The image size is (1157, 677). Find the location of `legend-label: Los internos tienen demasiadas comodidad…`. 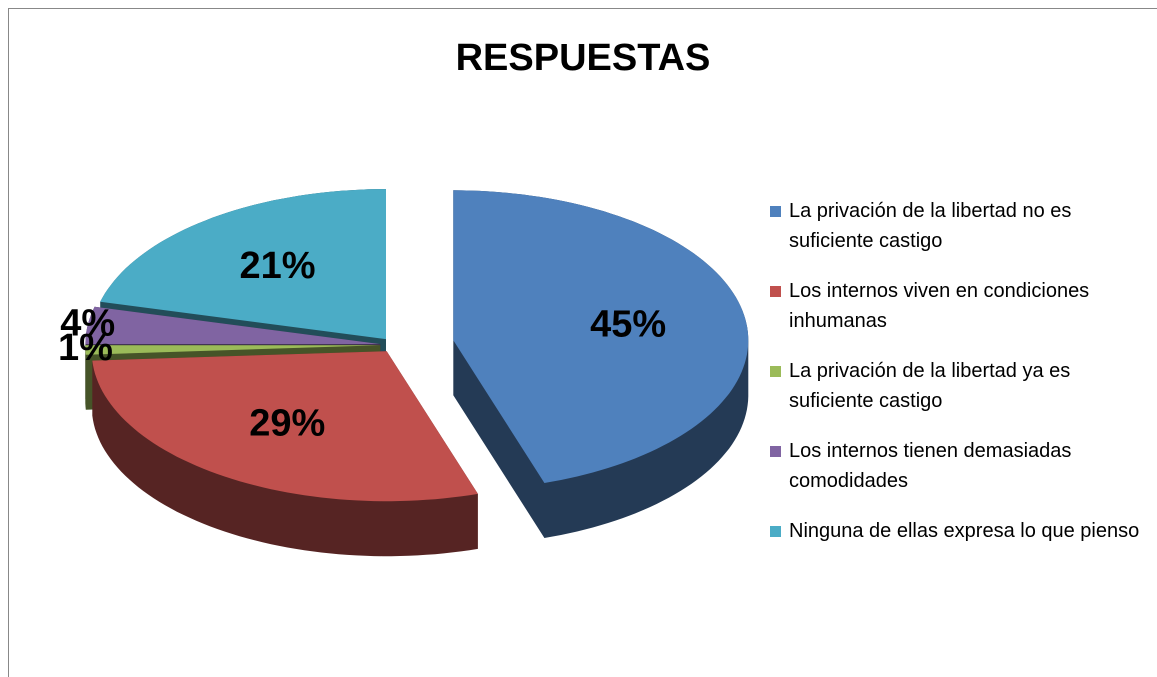

legend-label: Los internos tienen demasiadas comodidad… is located at coordinates (930, 466).